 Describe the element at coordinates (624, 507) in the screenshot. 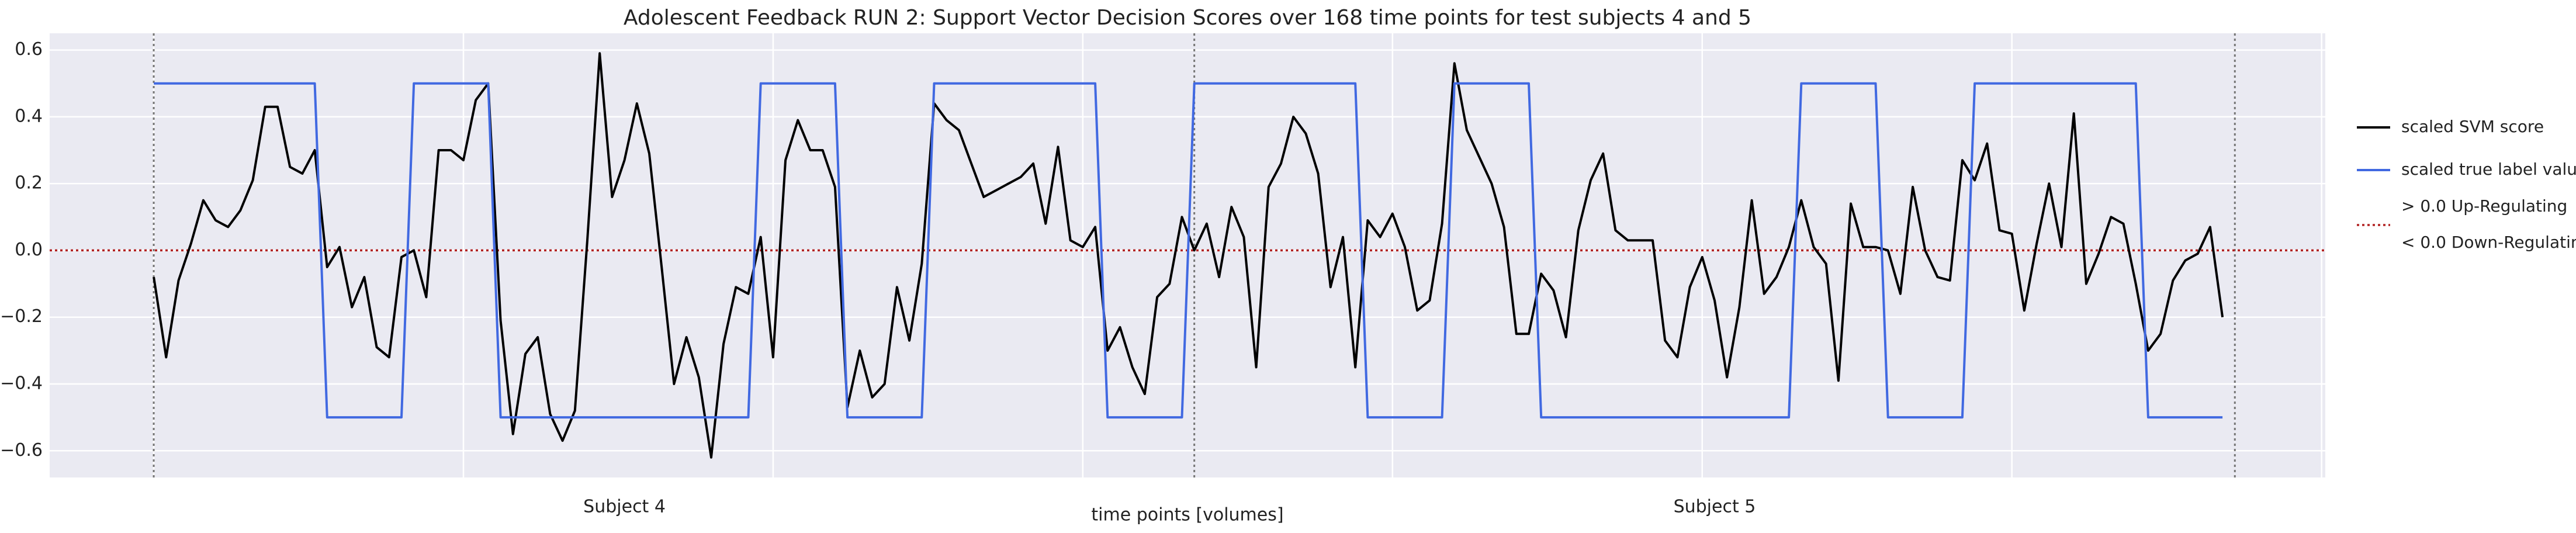

I see `subject-label: Subject 4` at that location.